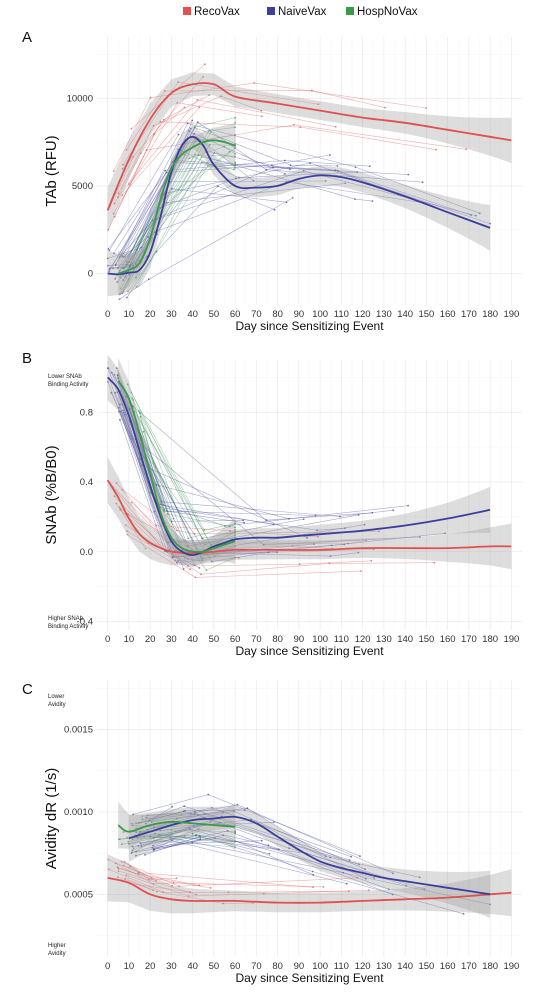 This screenshot has width=560, height=994. What do you see at coordinates (426, 639) in the screenshot?
I see `x-tick-label: 150` at bounding box center [426, 639].